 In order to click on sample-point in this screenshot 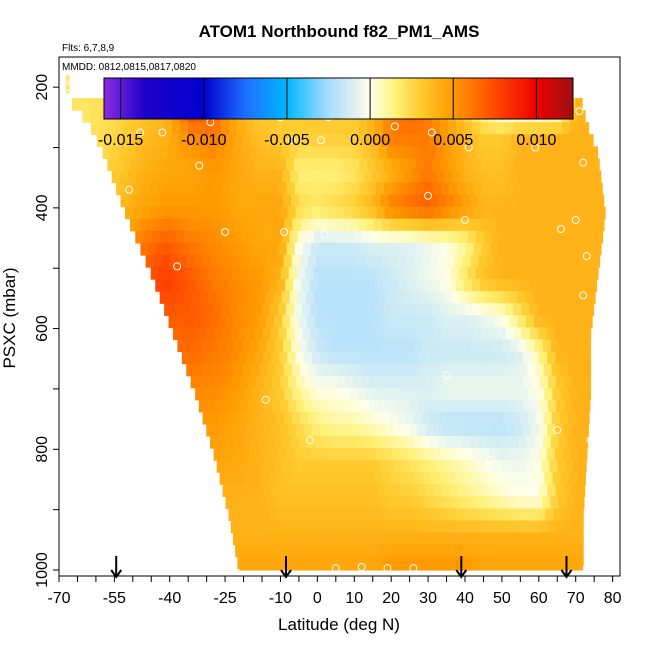, I will do `click(324, 235)`.